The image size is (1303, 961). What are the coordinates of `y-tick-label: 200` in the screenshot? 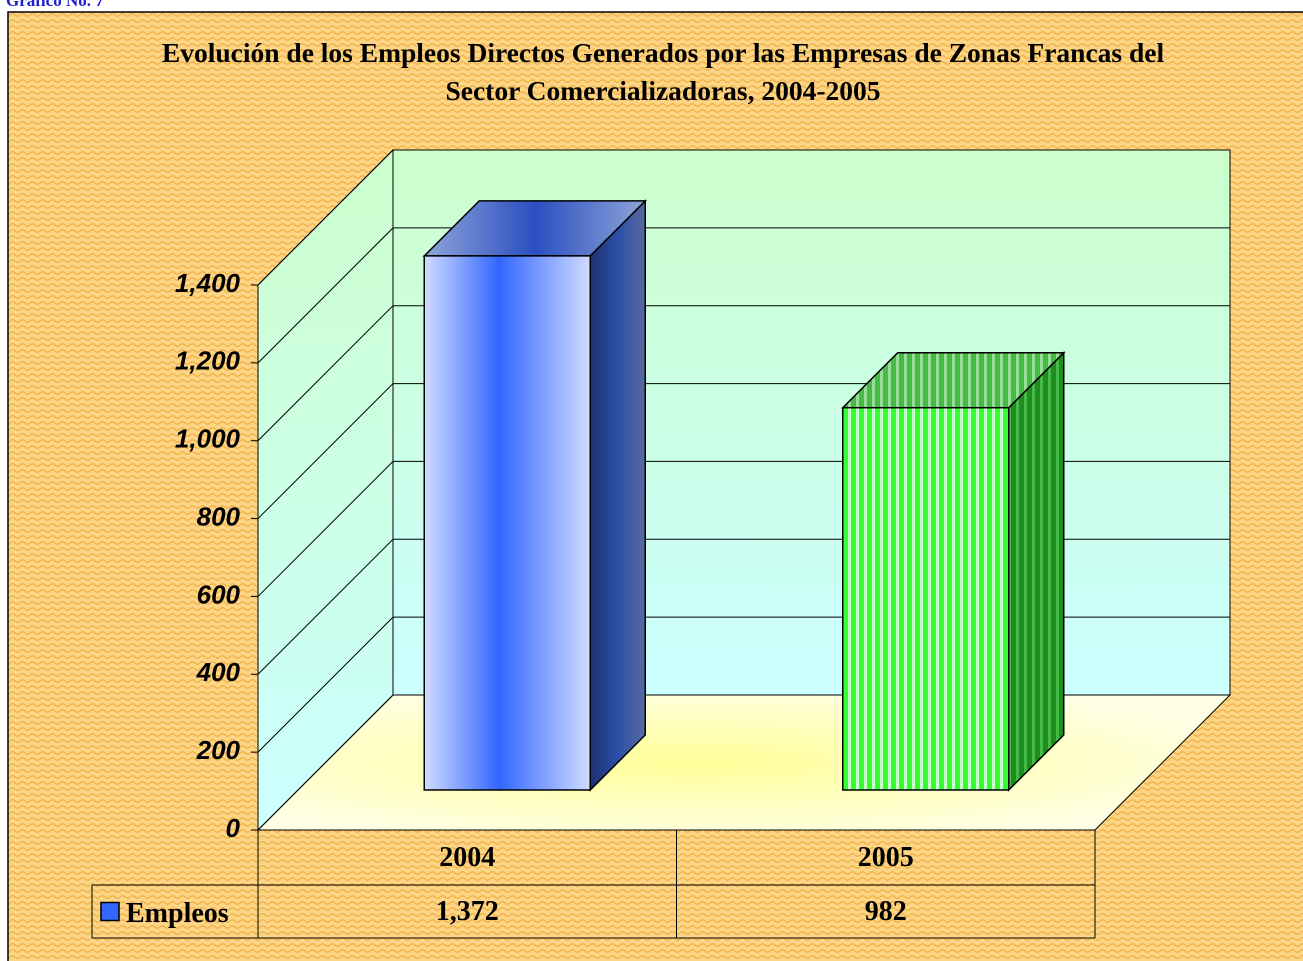 It's located at (218, 750).